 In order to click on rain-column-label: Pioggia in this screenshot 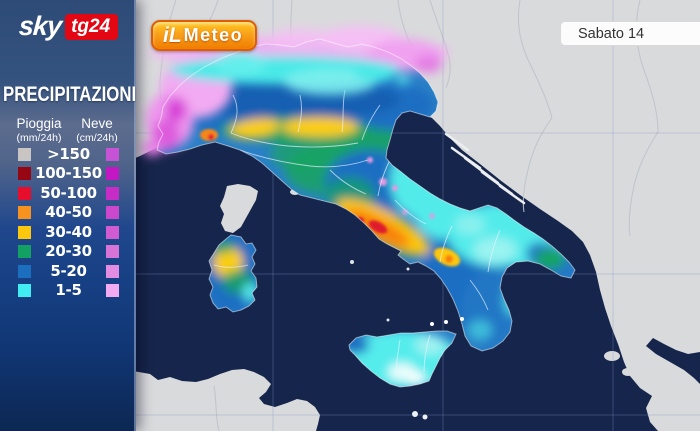, I will do `click(39, 123)`.